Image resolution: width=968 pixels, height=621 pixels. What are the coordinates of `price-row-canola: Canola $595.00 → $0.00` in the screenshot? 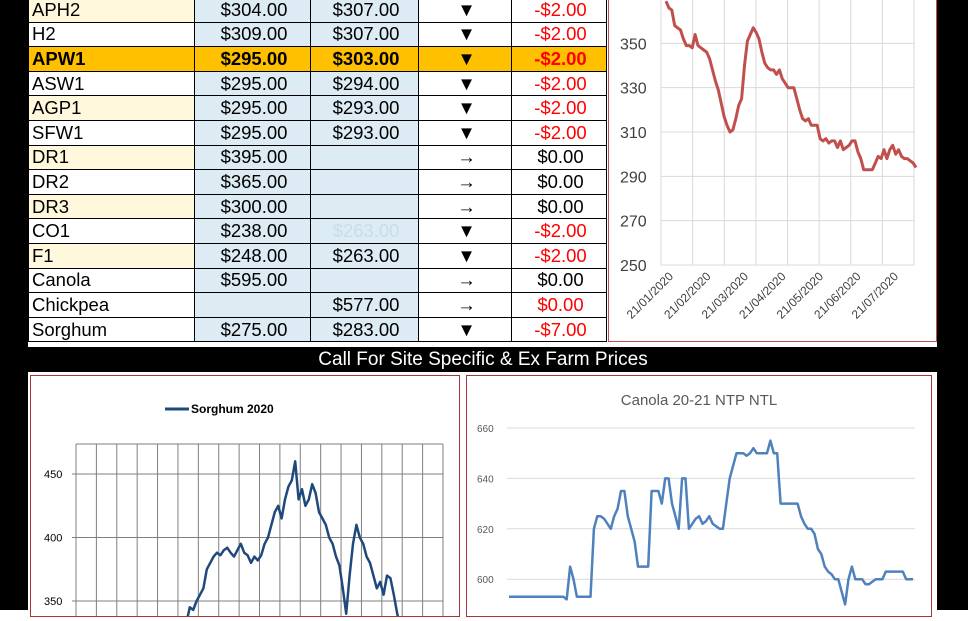 It's located at (317, 280).